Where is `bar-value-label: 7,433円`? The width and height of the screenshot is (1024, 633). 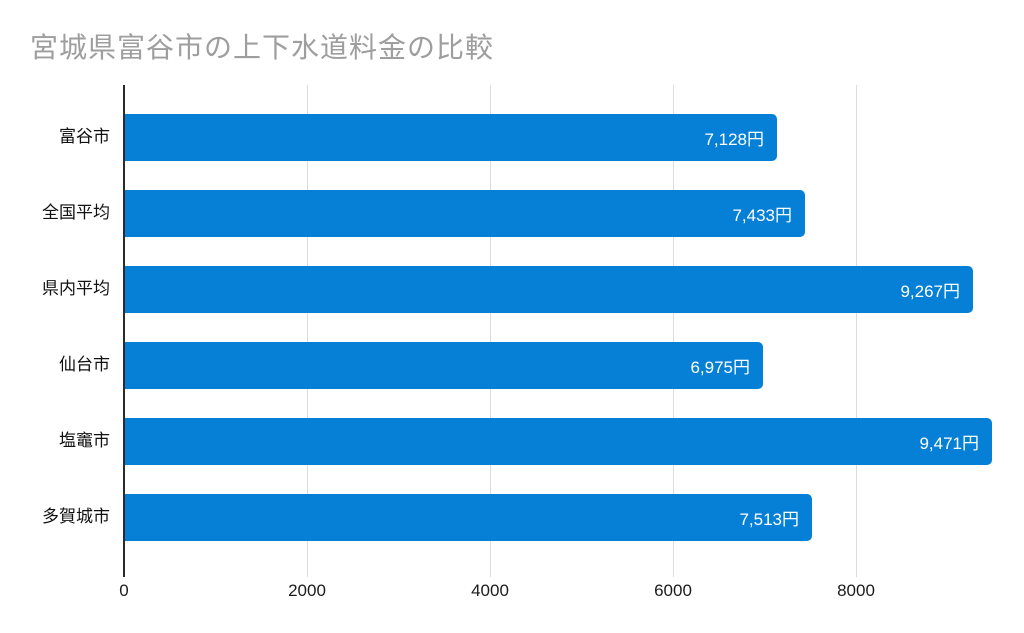
bar-value-label: 7,433円 is located at coordinates (762, 215).